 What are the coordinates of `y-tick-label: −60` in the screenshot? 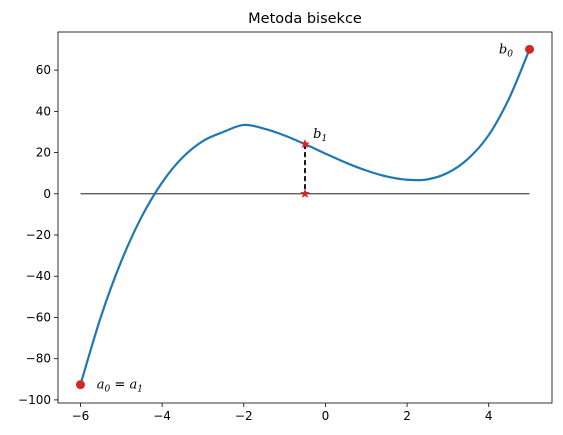 It's located at (38, 317).